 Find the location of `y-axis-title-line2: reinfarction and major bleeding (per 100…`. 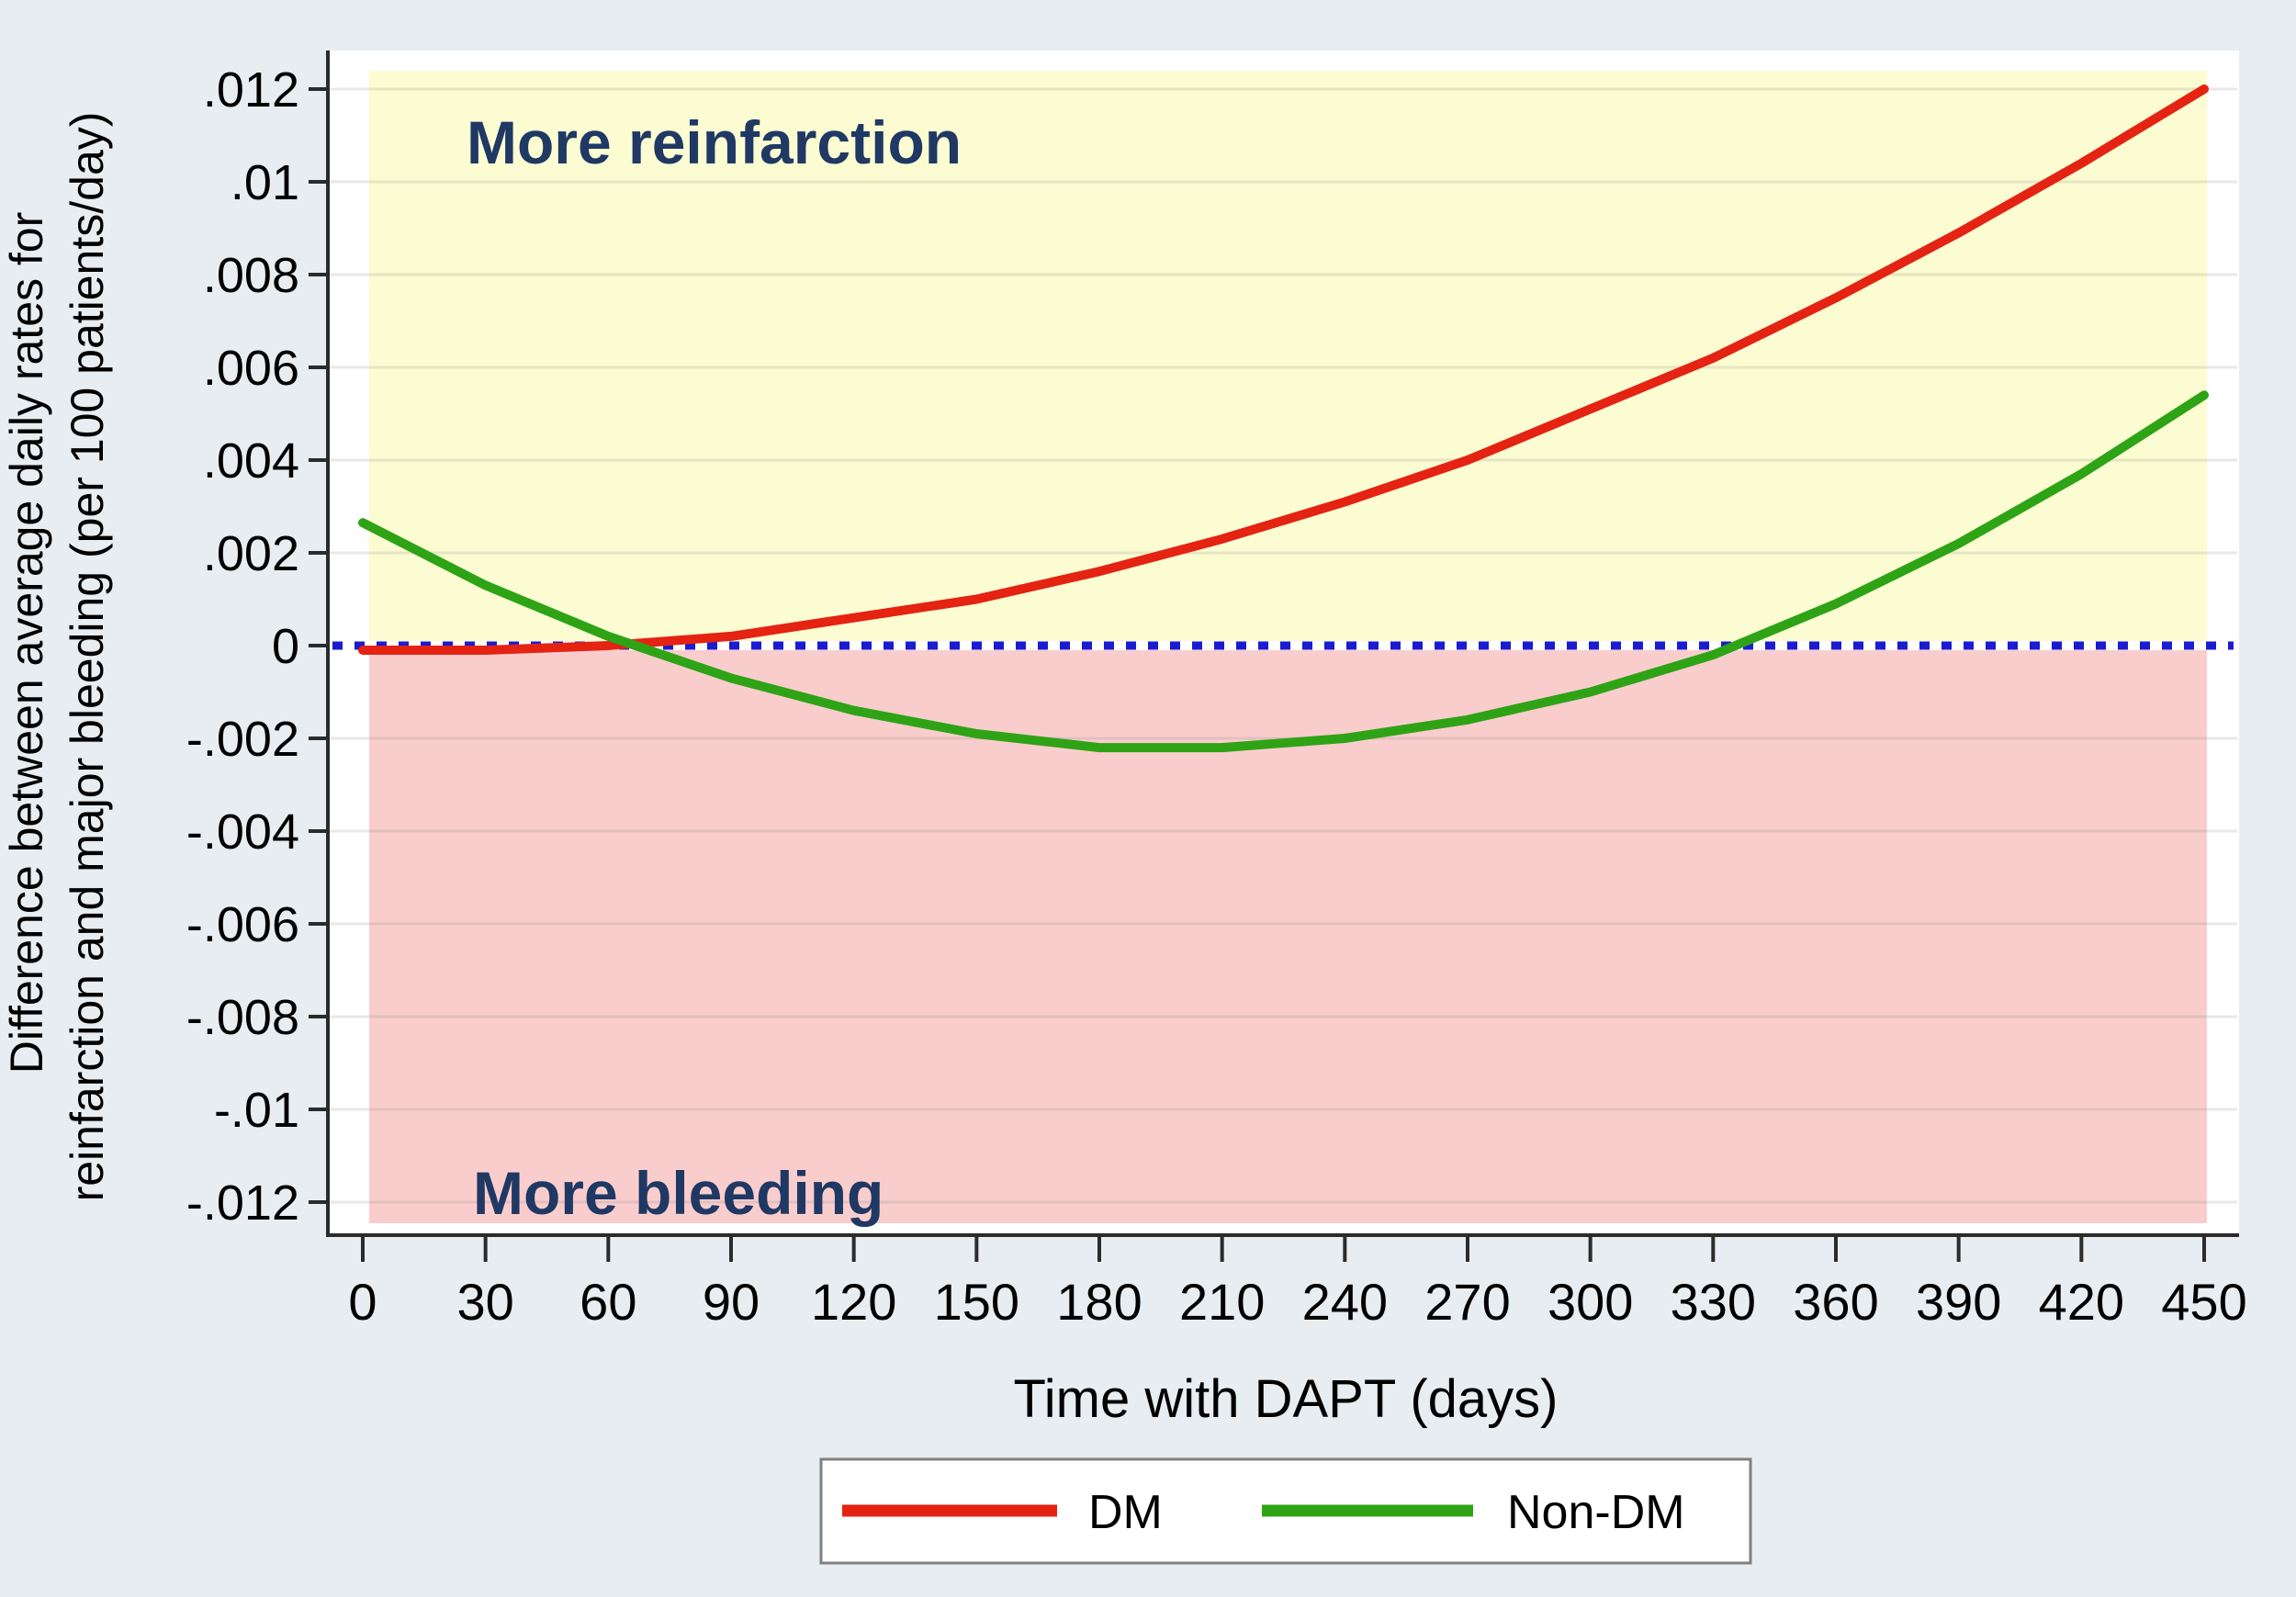

y-axis-title-line2: reinfarction and major bleeding (per 100… is located at coordinates (87, 657).